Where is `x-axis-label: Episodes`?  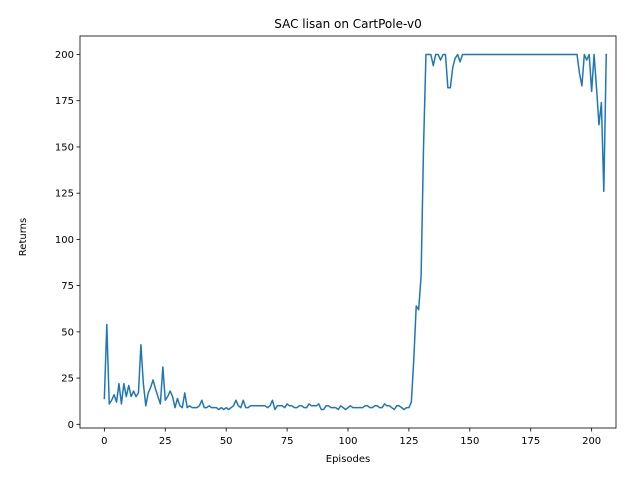
x-axis-label: Episodes is located at coordinates (348, 459).